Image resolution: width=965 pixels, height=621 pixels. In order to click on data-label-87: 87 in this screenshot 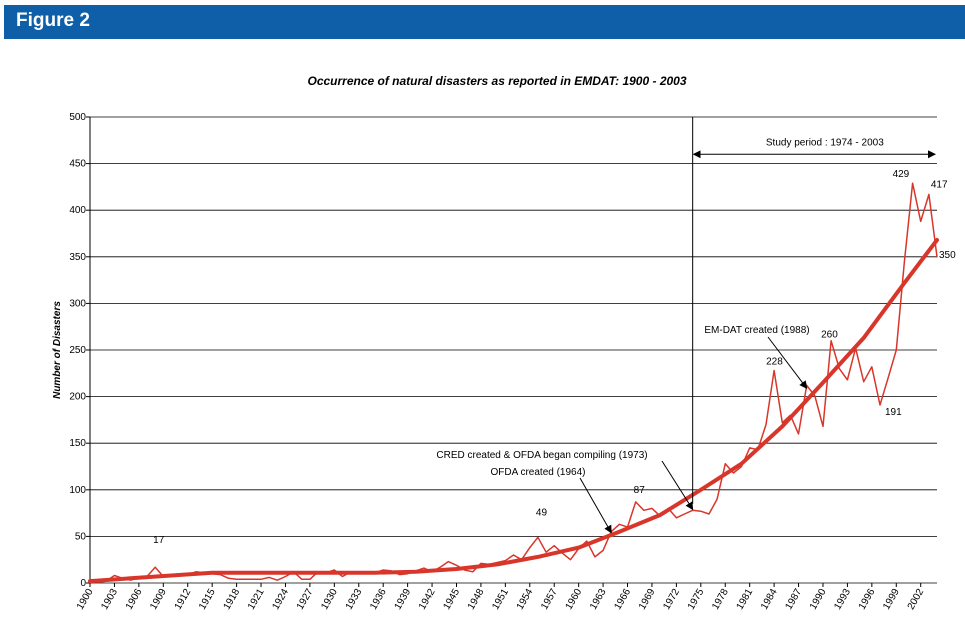, I will do `click(640, 490)`.